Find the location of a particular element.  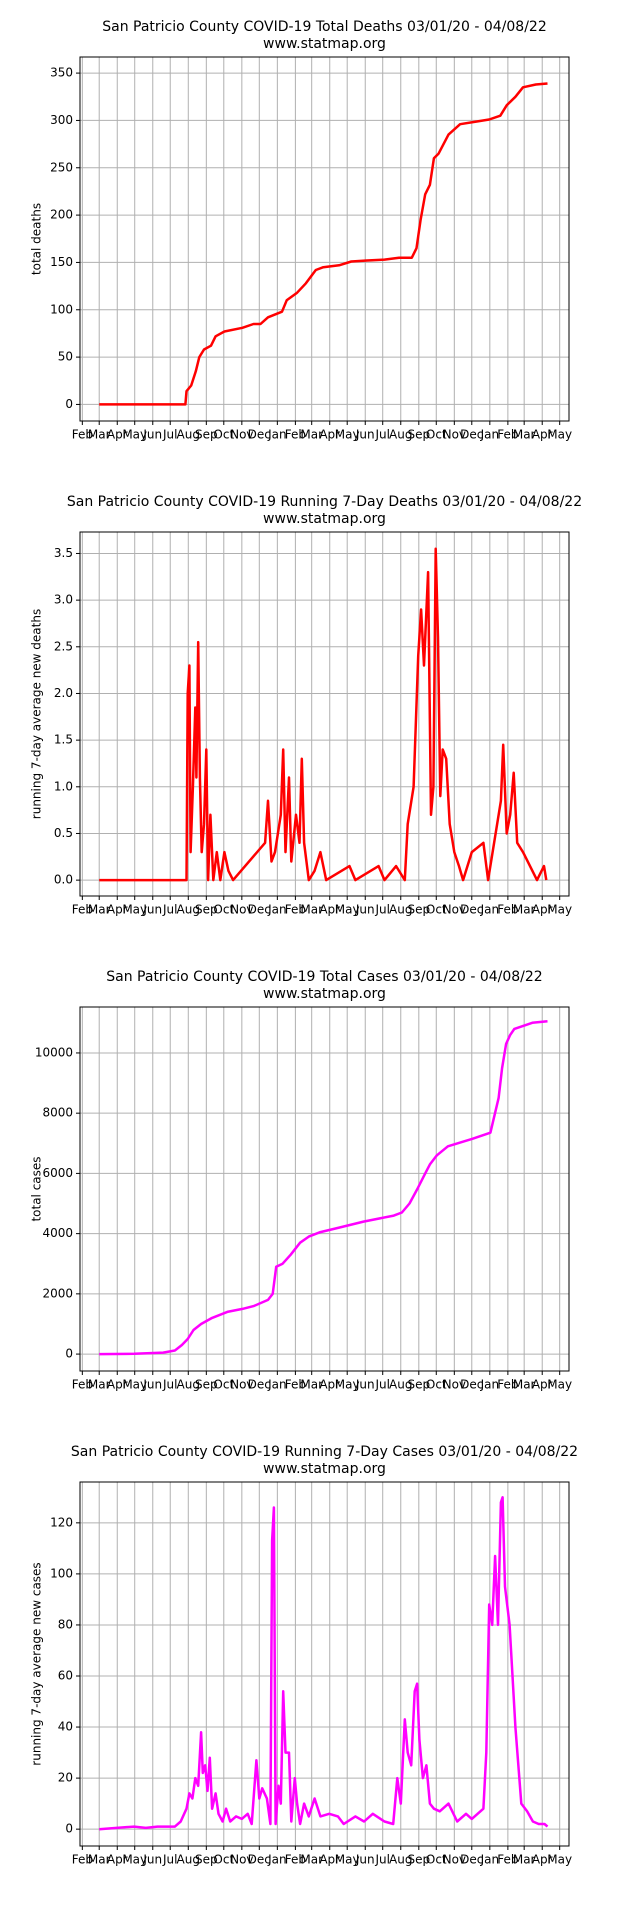

y-tick-label: 3.0 is located at coordinates (63, 600).